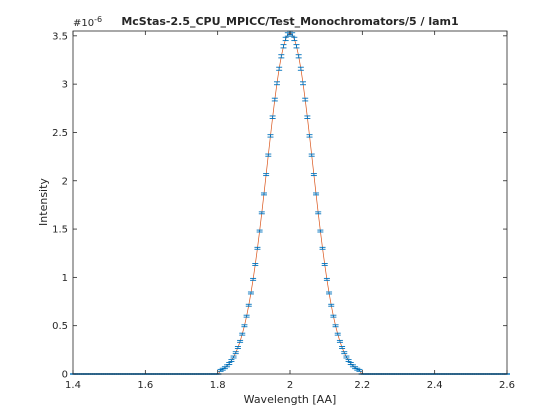  Describe the element at coordinates (43, 202) in the screenshot. I see `y-axis-label: Intensity` at that location.